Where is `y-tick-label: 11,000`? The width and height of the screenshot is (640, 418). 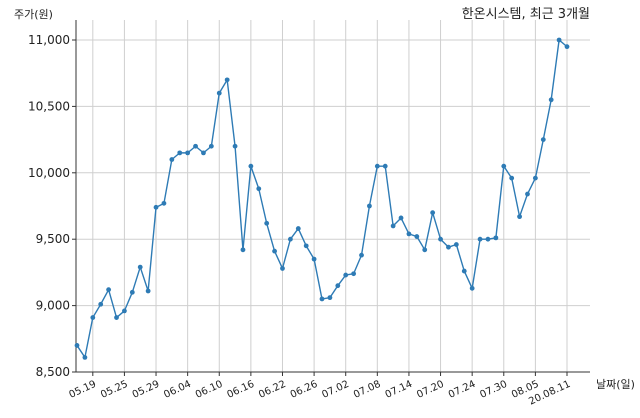
y-tick-label: 11,000 is located at coordinates (49, 40).